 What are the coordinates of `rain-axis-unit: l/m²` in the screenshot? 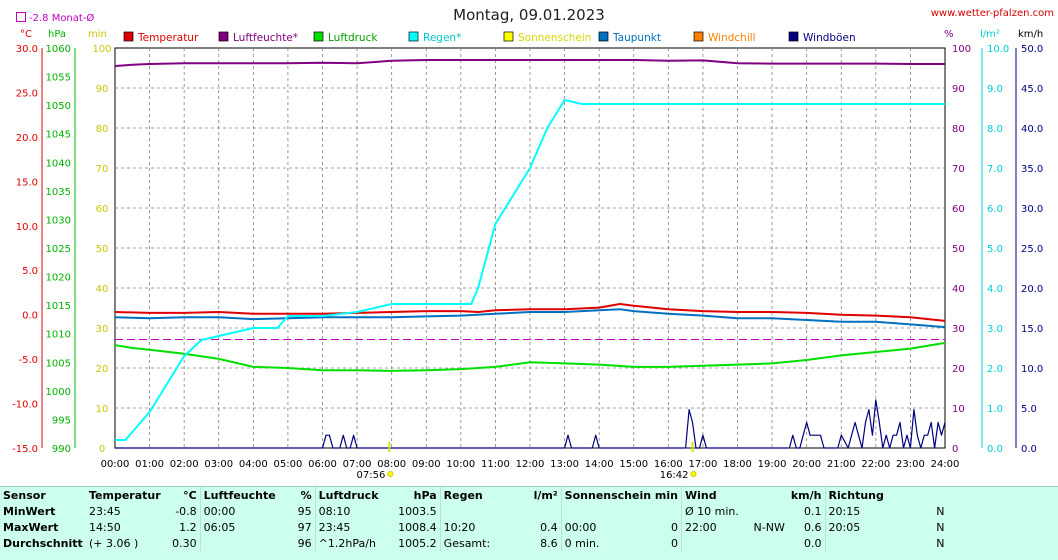 It's located at (990, 34).